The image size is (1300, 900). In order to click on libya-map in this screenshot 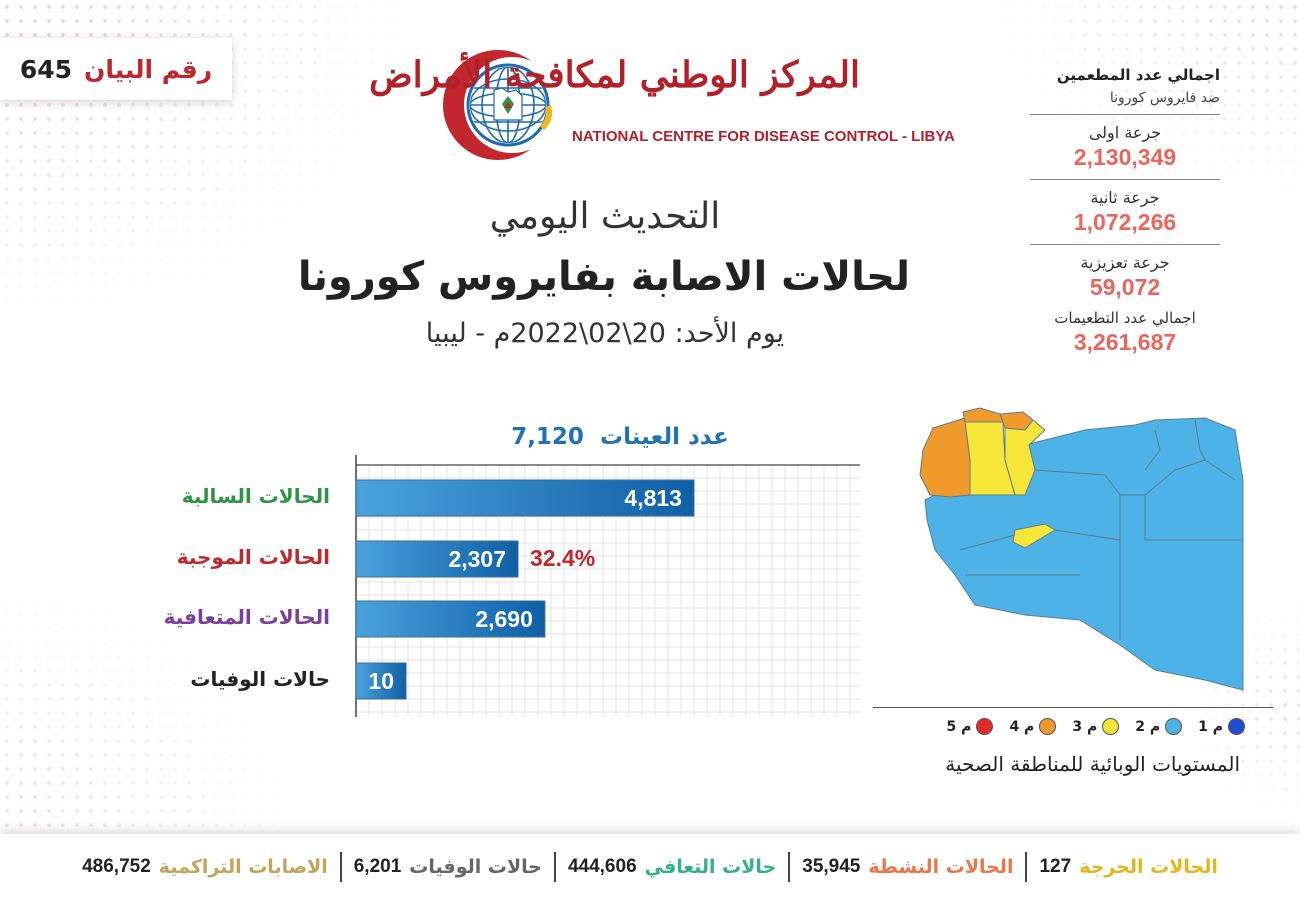, I will do `click(1081, 549)`.